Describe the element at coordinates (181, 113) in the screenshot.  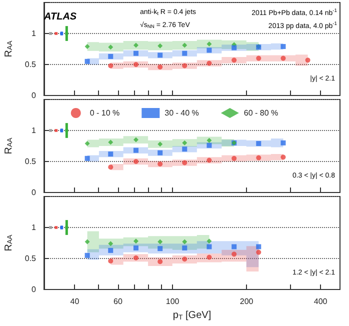
I see `legend-label: 30 - 40 %` at that location.